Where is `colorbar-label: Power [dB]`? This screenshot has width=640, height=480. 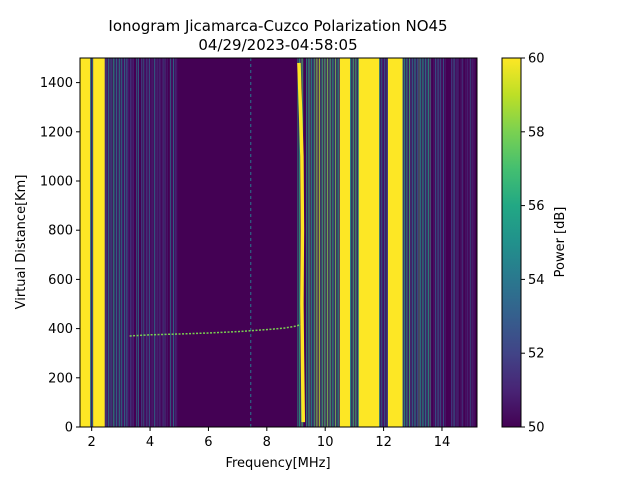 colorbar-label: Power [dB] is located at coordinates (560, 242).